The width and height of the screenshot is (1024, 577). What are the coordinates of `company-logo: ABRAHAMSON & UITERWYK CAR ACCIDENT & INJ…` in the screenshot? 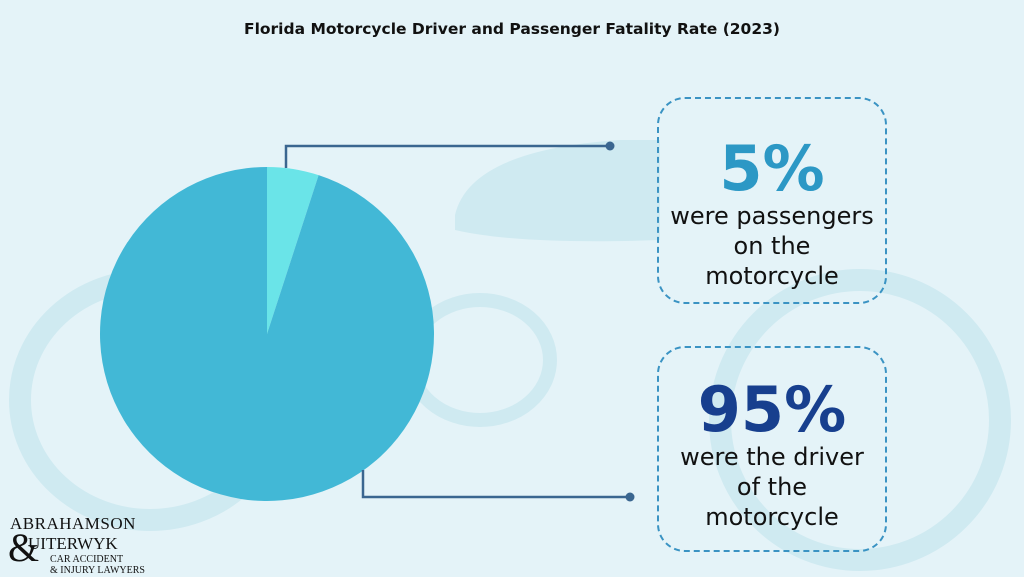 It's located at (76, 545).